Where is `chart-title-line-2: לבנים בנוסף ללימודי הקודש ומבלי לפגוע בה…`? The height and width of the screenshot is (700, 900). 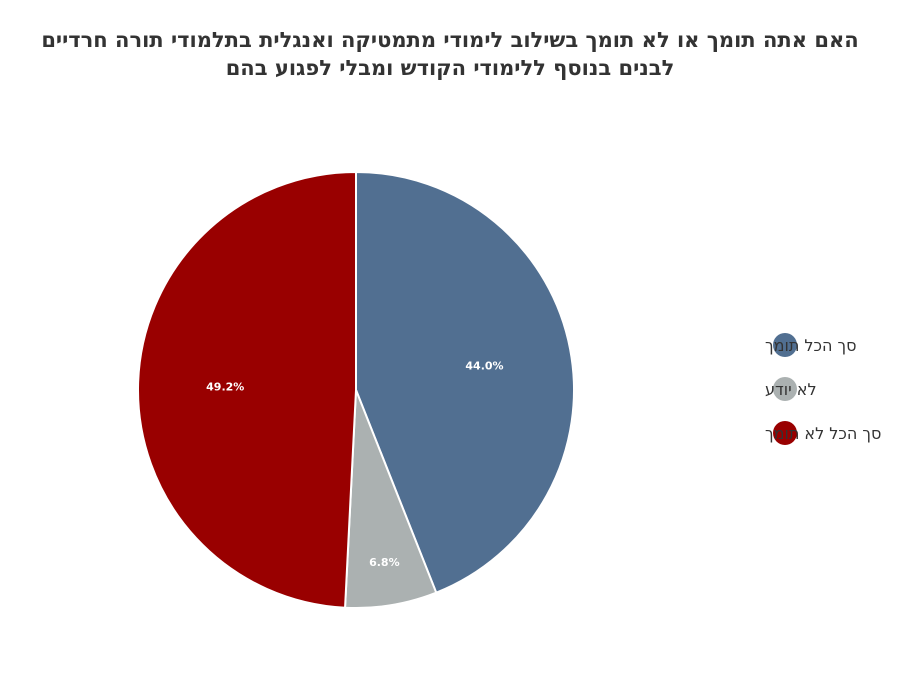 chart-title-line-2: לבנים בנוסף ללימודי הקודש ומבלי לפגוע בה… is located at coordinates (450, 68).